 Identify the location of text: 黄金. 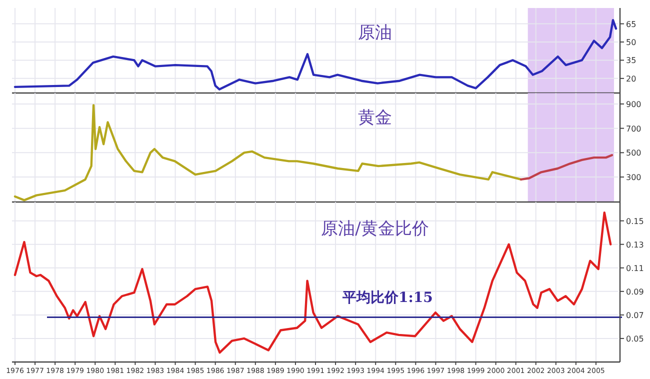
(375, 118).